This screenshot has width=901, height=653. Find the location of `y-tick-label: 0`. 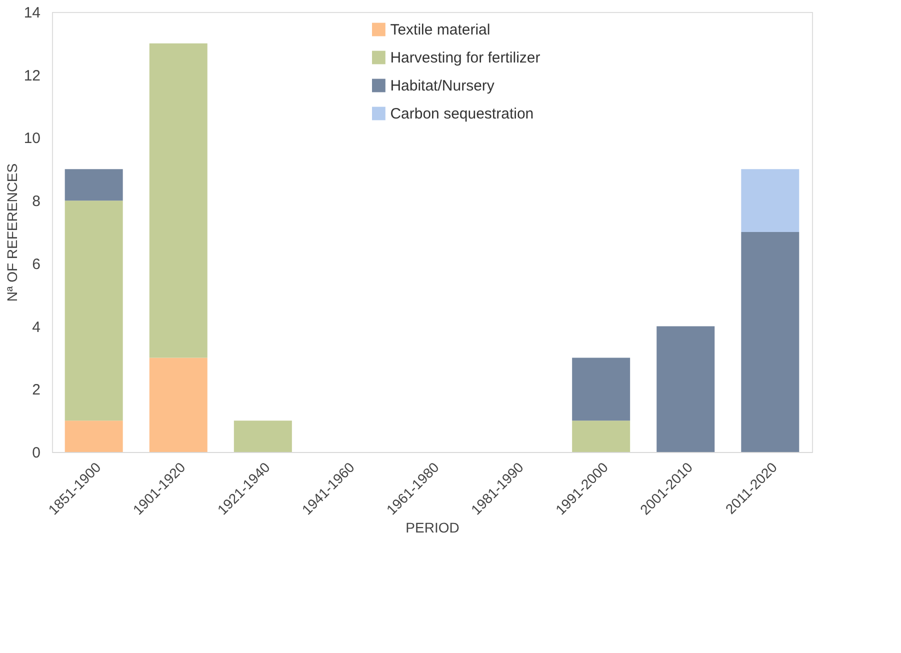

y-tick-label: 0 is located at coordinates (36, 453).